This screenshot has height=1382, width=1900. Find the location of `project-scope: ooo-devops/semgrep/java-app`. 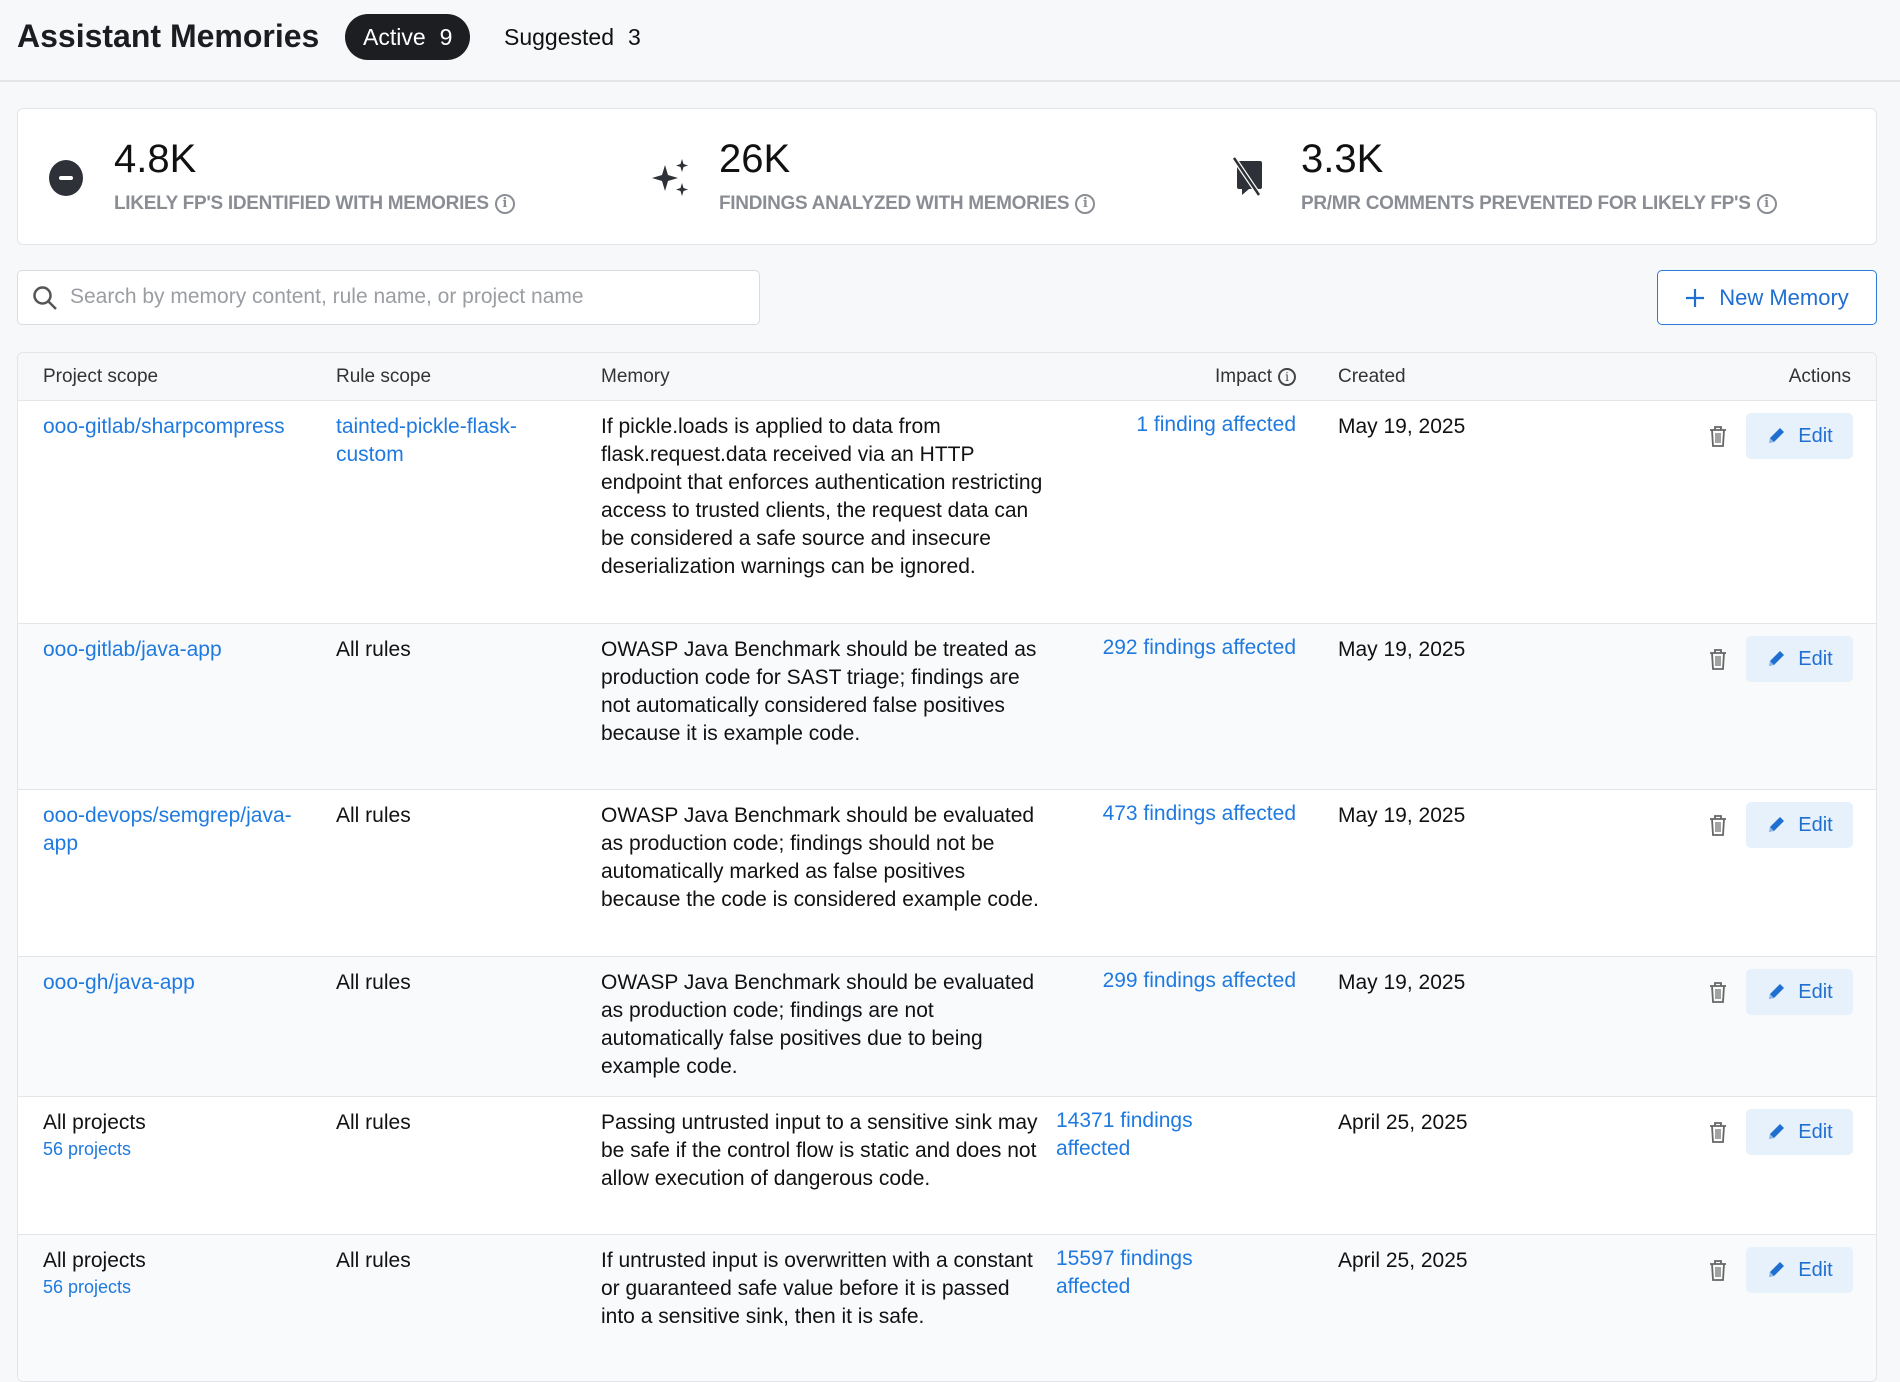

project-scope: ooo-devops/semgrep/java-app is located at coordinates (168, 830).